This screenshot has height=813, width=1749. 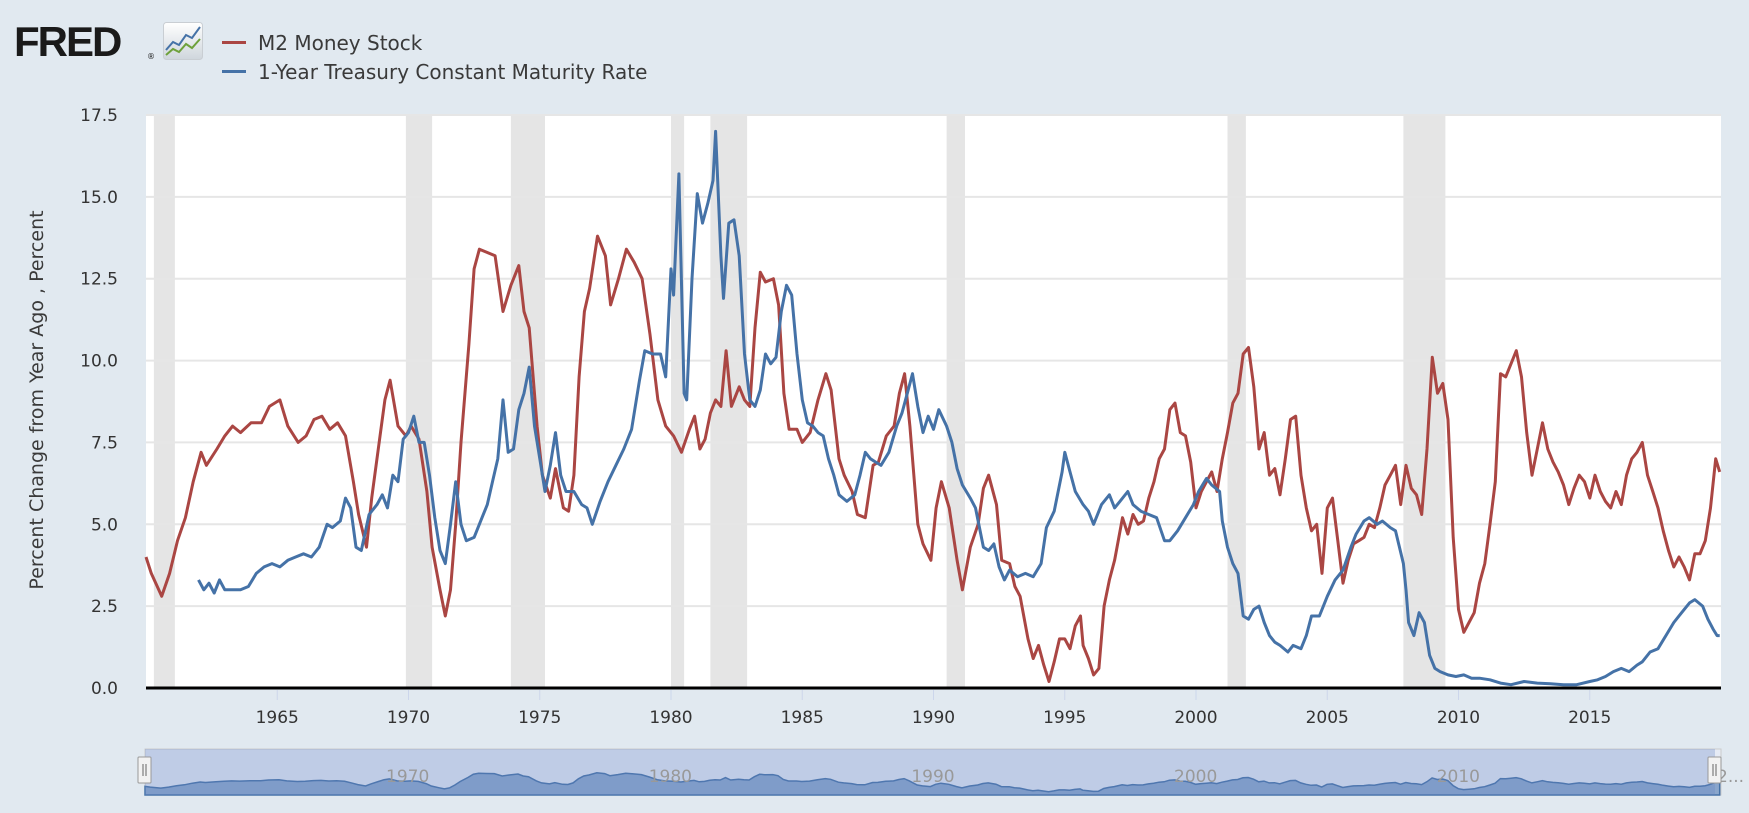 What do you see at coordinates (277, 718) in the screenshot?
I see `x-tick-label: 1965` at bounding box center [277, 718].